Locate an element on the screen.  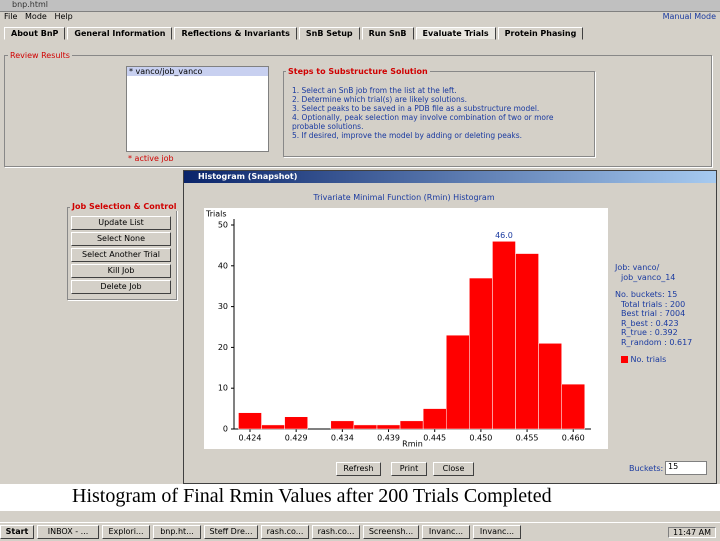
active-note: * active job is located at coordinates (151, 158).